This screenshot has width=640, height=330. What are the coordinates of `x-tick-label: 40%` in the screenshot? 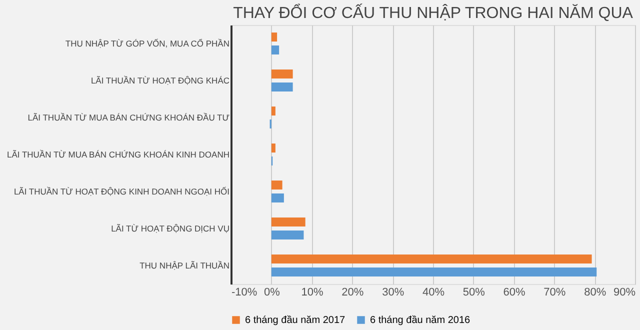 It's located at (433, 292).